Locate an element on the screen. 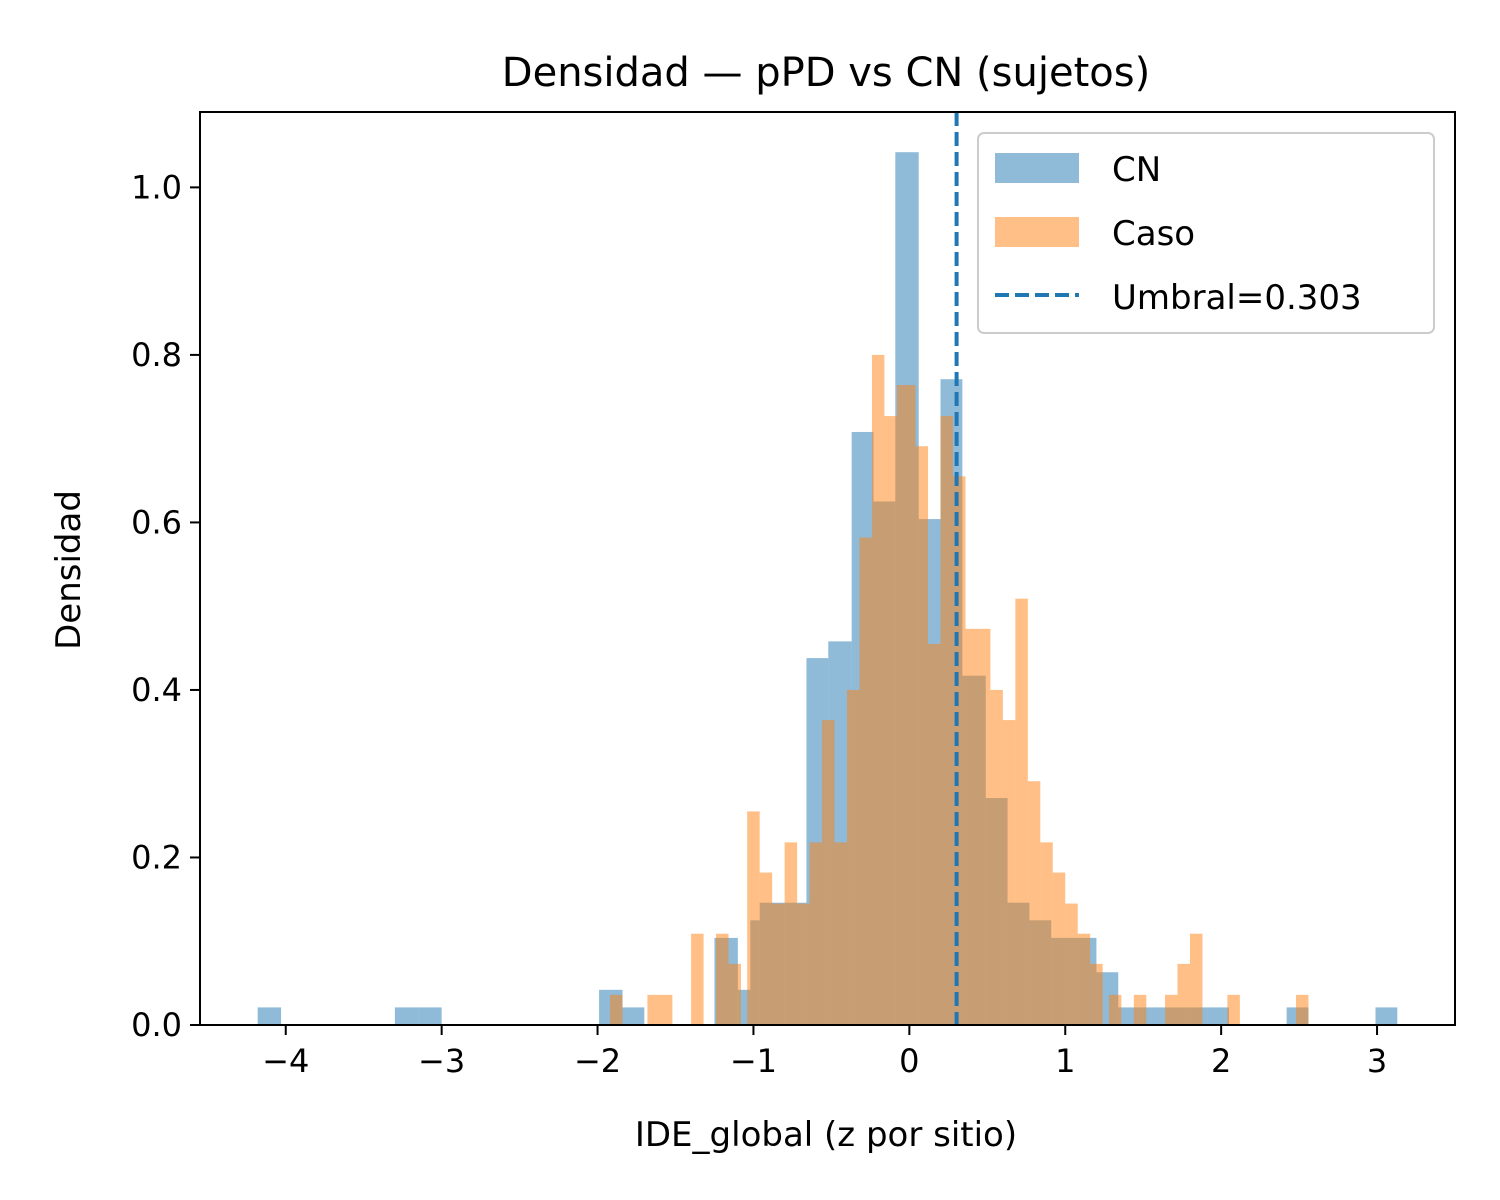  legend-label-cn: CN is located at coordinates (1136, 170).